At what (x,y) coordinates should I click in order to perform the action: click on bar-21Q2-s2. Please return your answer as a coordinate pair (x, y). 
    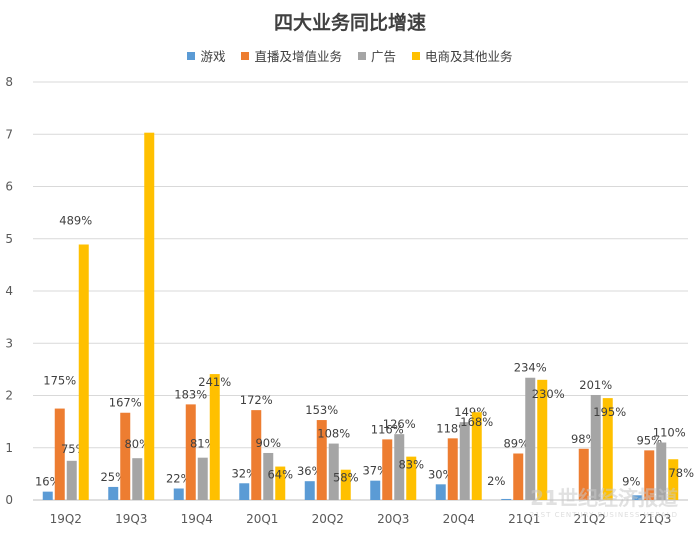
    Looking at the image, I should click on (595, 447).